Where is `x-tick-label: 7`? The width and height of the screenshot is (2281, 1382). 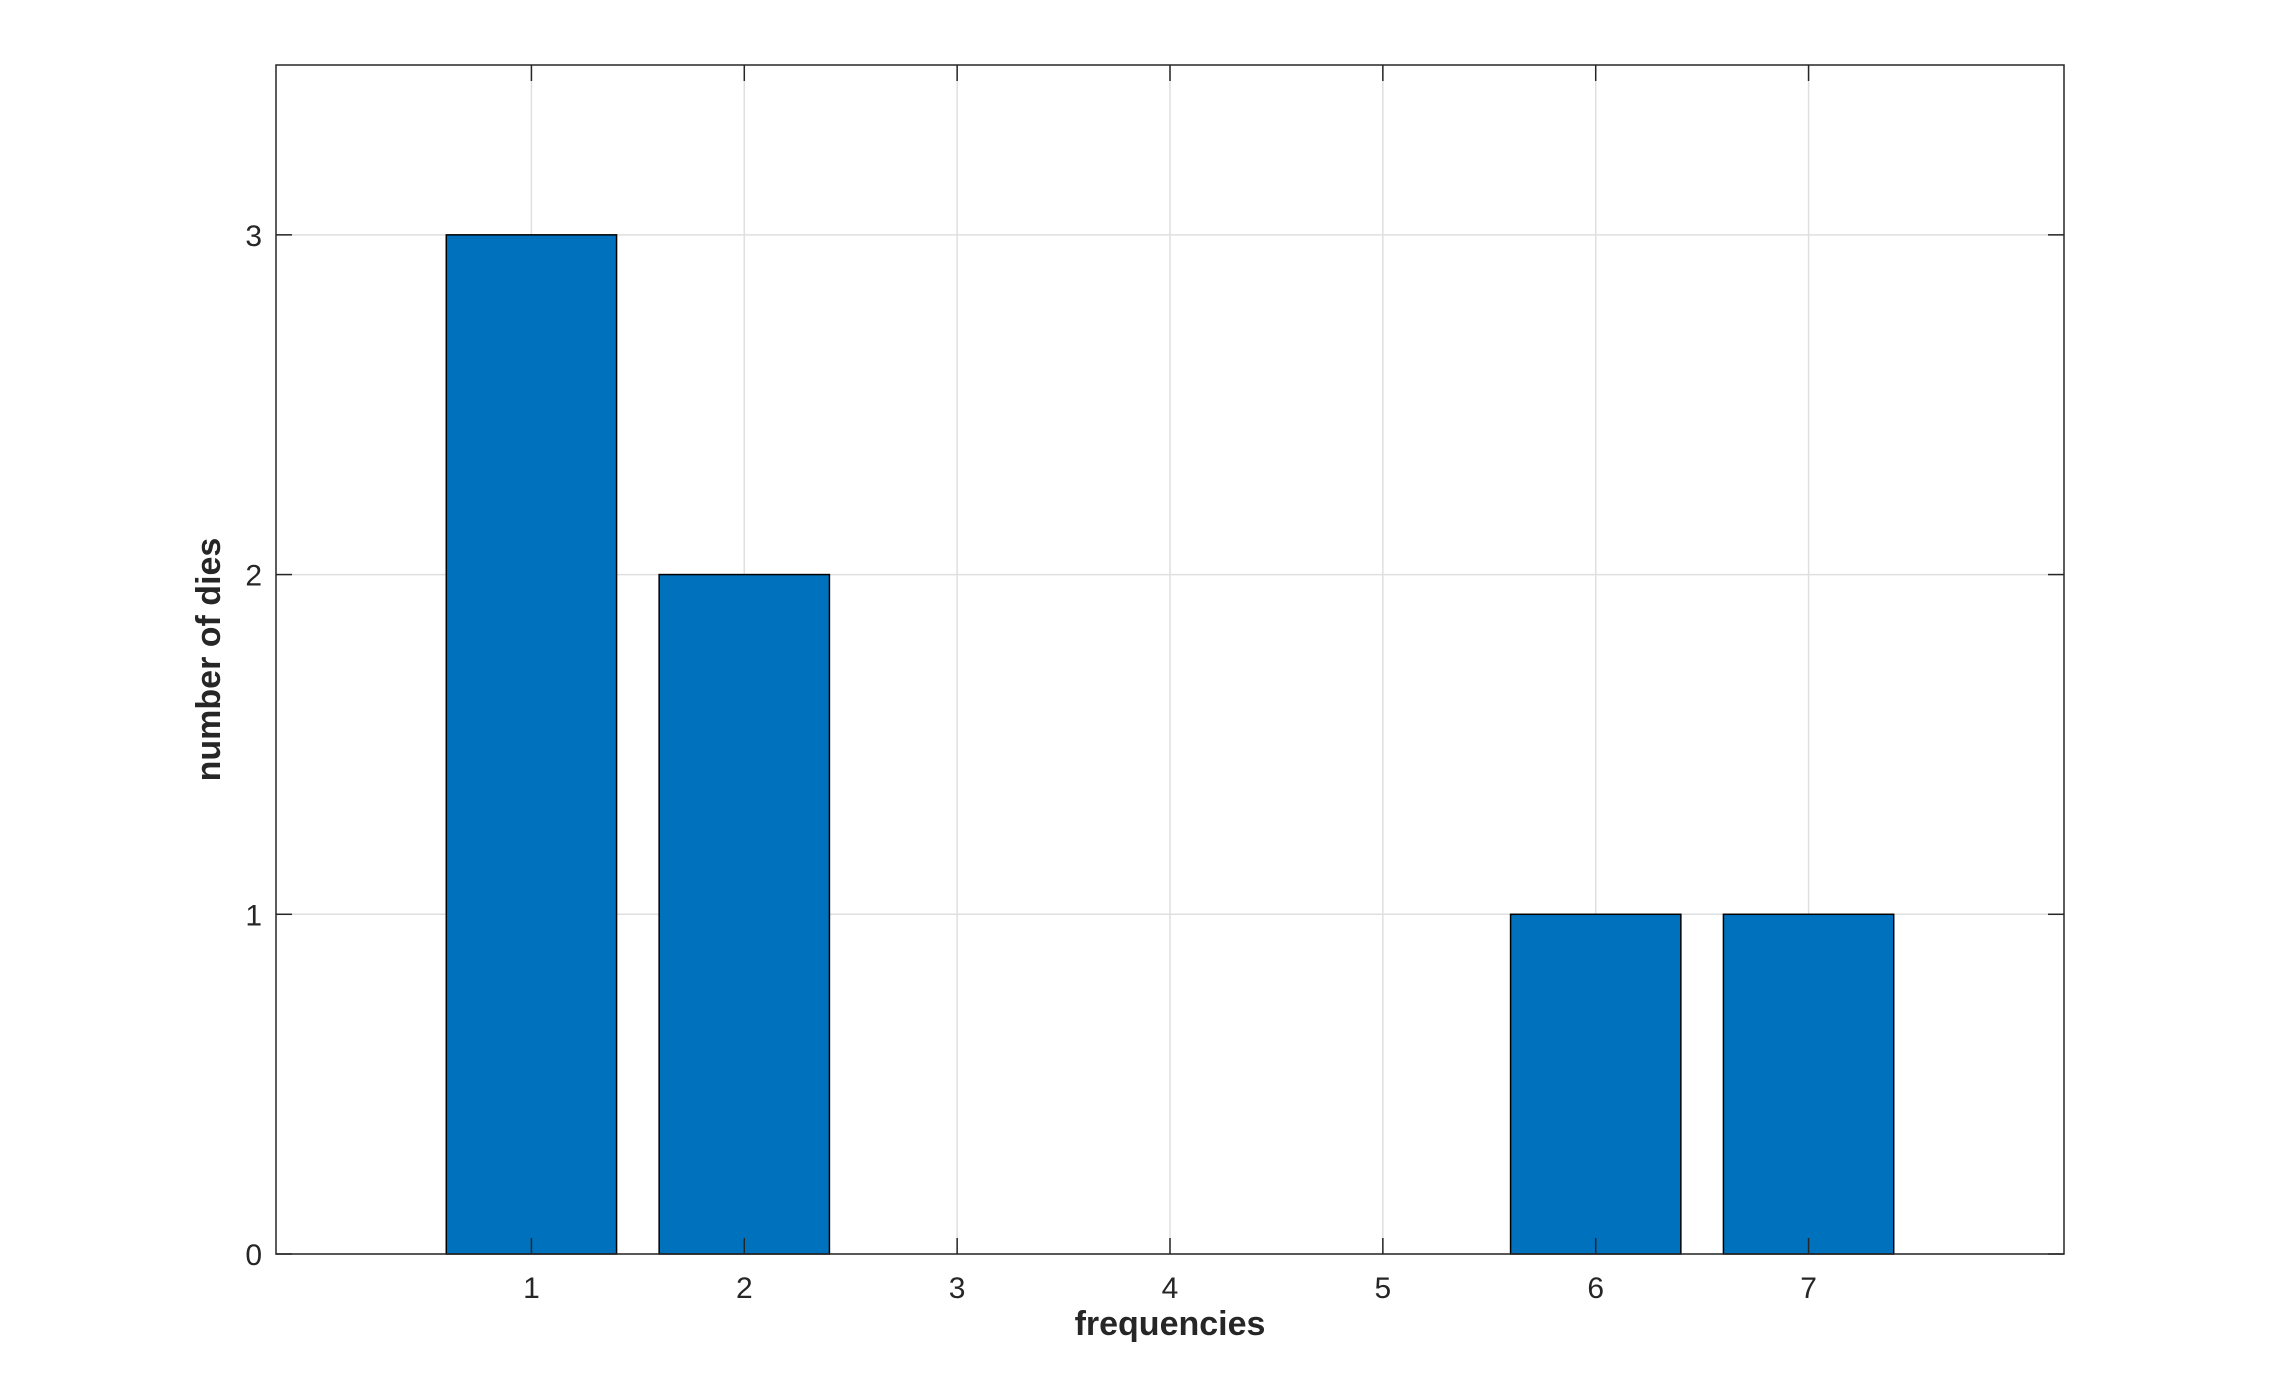
x-tick-label: 7 is located at coordinates (1808, 1288).